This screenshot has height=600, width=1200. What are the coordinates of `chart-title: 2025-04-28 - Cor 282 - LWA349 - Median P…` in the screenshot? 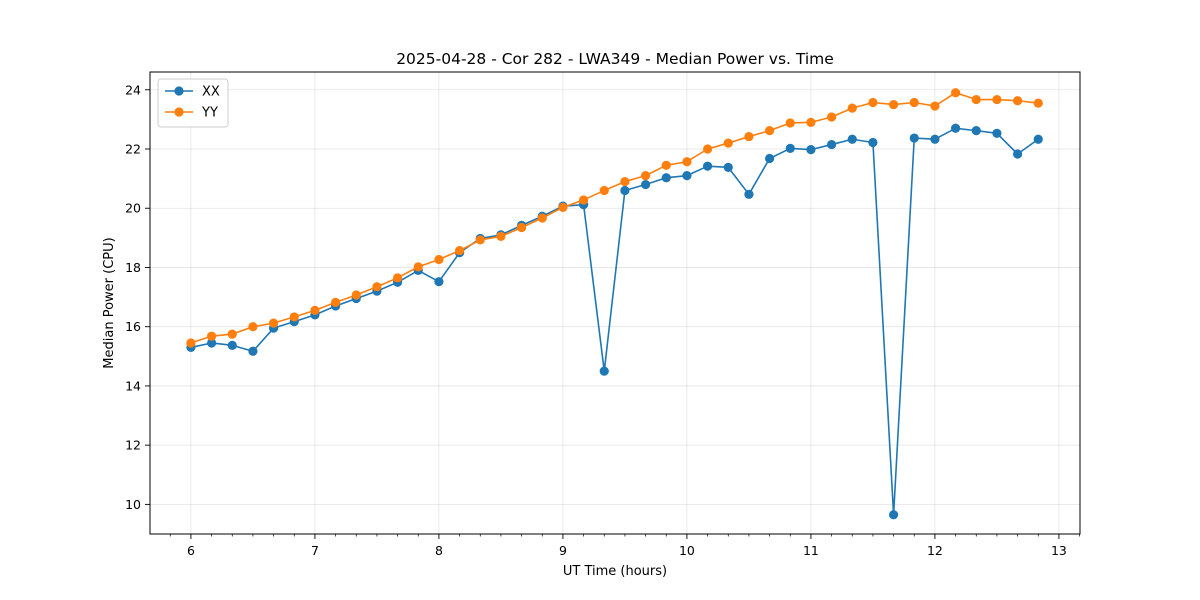 It's located at (615, 59).